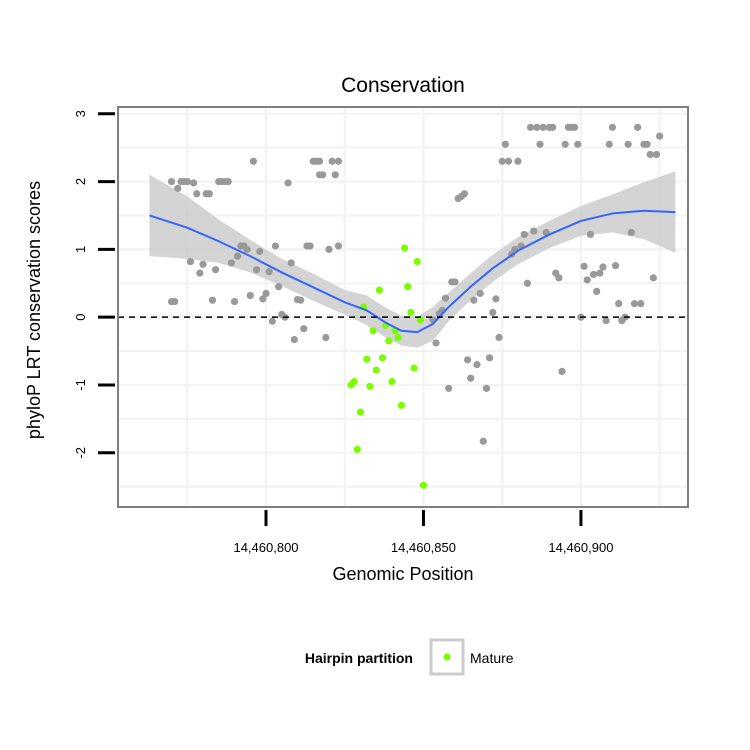 The width and height of the screenshot is (750, 750). Describe the element at coordinates (80, 249) in the screenshot. I see `y-tick-label: 1` at that location.